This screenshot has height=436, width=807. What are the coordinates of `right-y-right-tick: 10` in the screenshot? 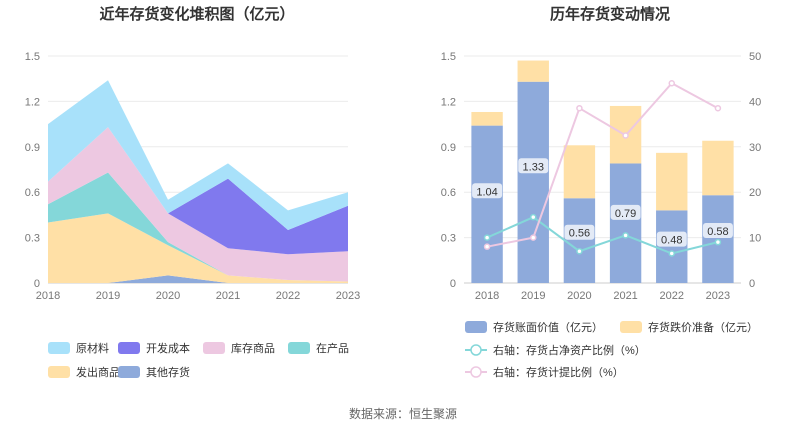 It's located at (755, 239).